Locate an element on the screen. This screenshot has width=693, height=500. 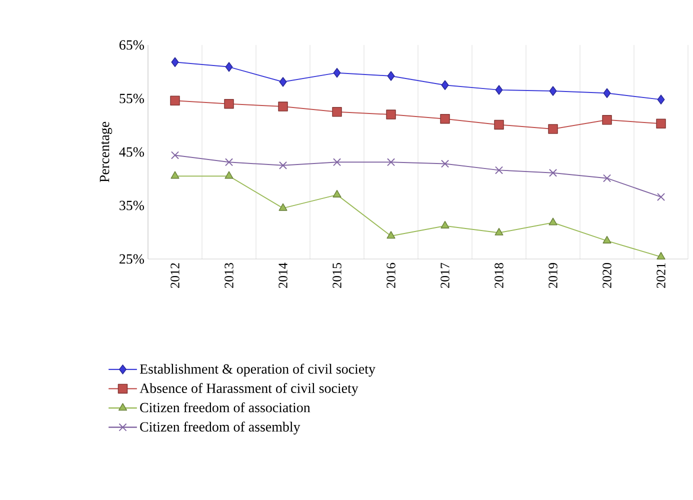
x-tick-label: 2015 is located at coordinates (337, 275).